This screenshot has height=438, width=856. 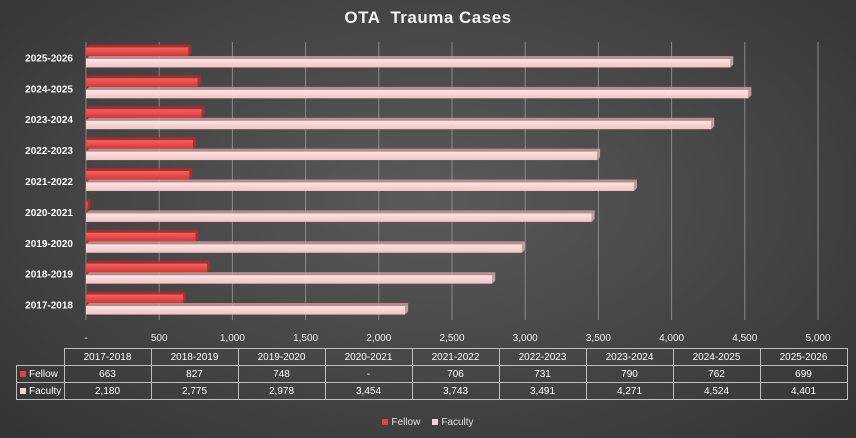 What do you see at coordinates (85, 338) in the screenshot?
I see `x-tick-label: -` at bounding box center [85, 338].